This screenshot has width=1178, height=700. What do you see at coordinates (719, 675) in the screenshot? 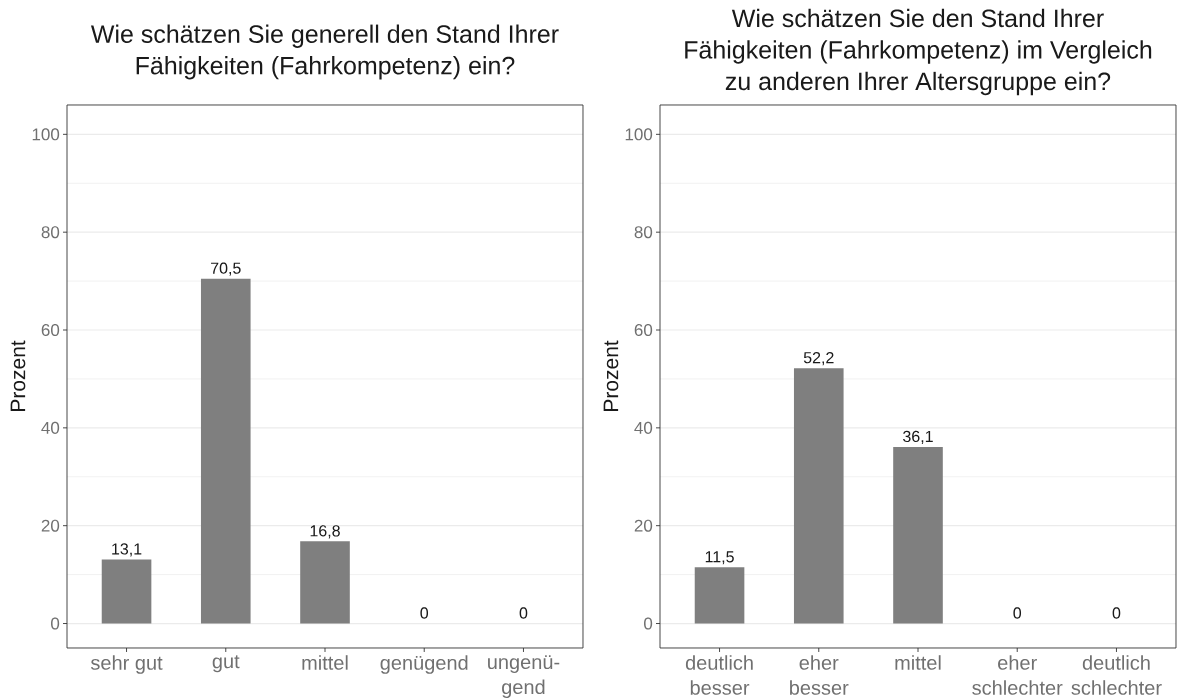
I see `x-tick-label: deutlich besser` at bounding box center [719, 675].